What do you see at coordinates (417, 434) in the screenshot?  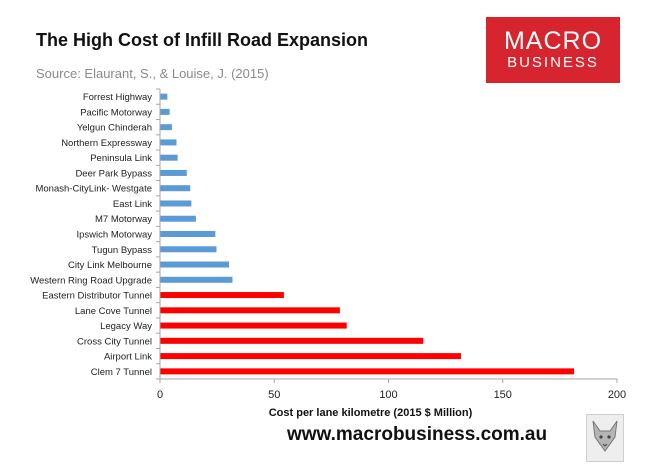 I see `website-url: www.macrobusiness.com.au` at bounding box center [417, 434].